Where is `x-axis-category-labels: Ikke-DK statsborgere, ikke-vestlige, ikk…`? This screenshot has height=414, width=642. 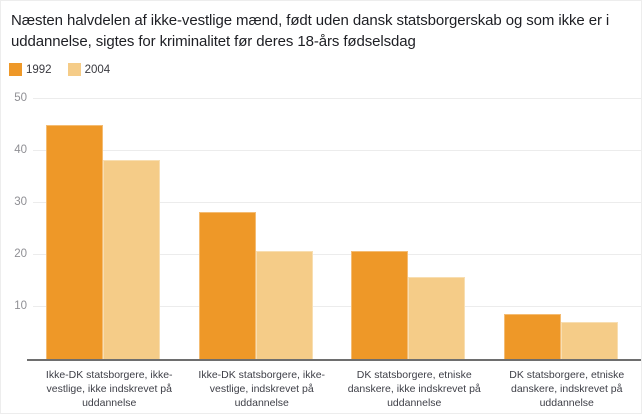 x-axis-category-labels: Ikke-DK statsborgere, ikke-vestlige, ikk… is located at coordinates (337, 389).